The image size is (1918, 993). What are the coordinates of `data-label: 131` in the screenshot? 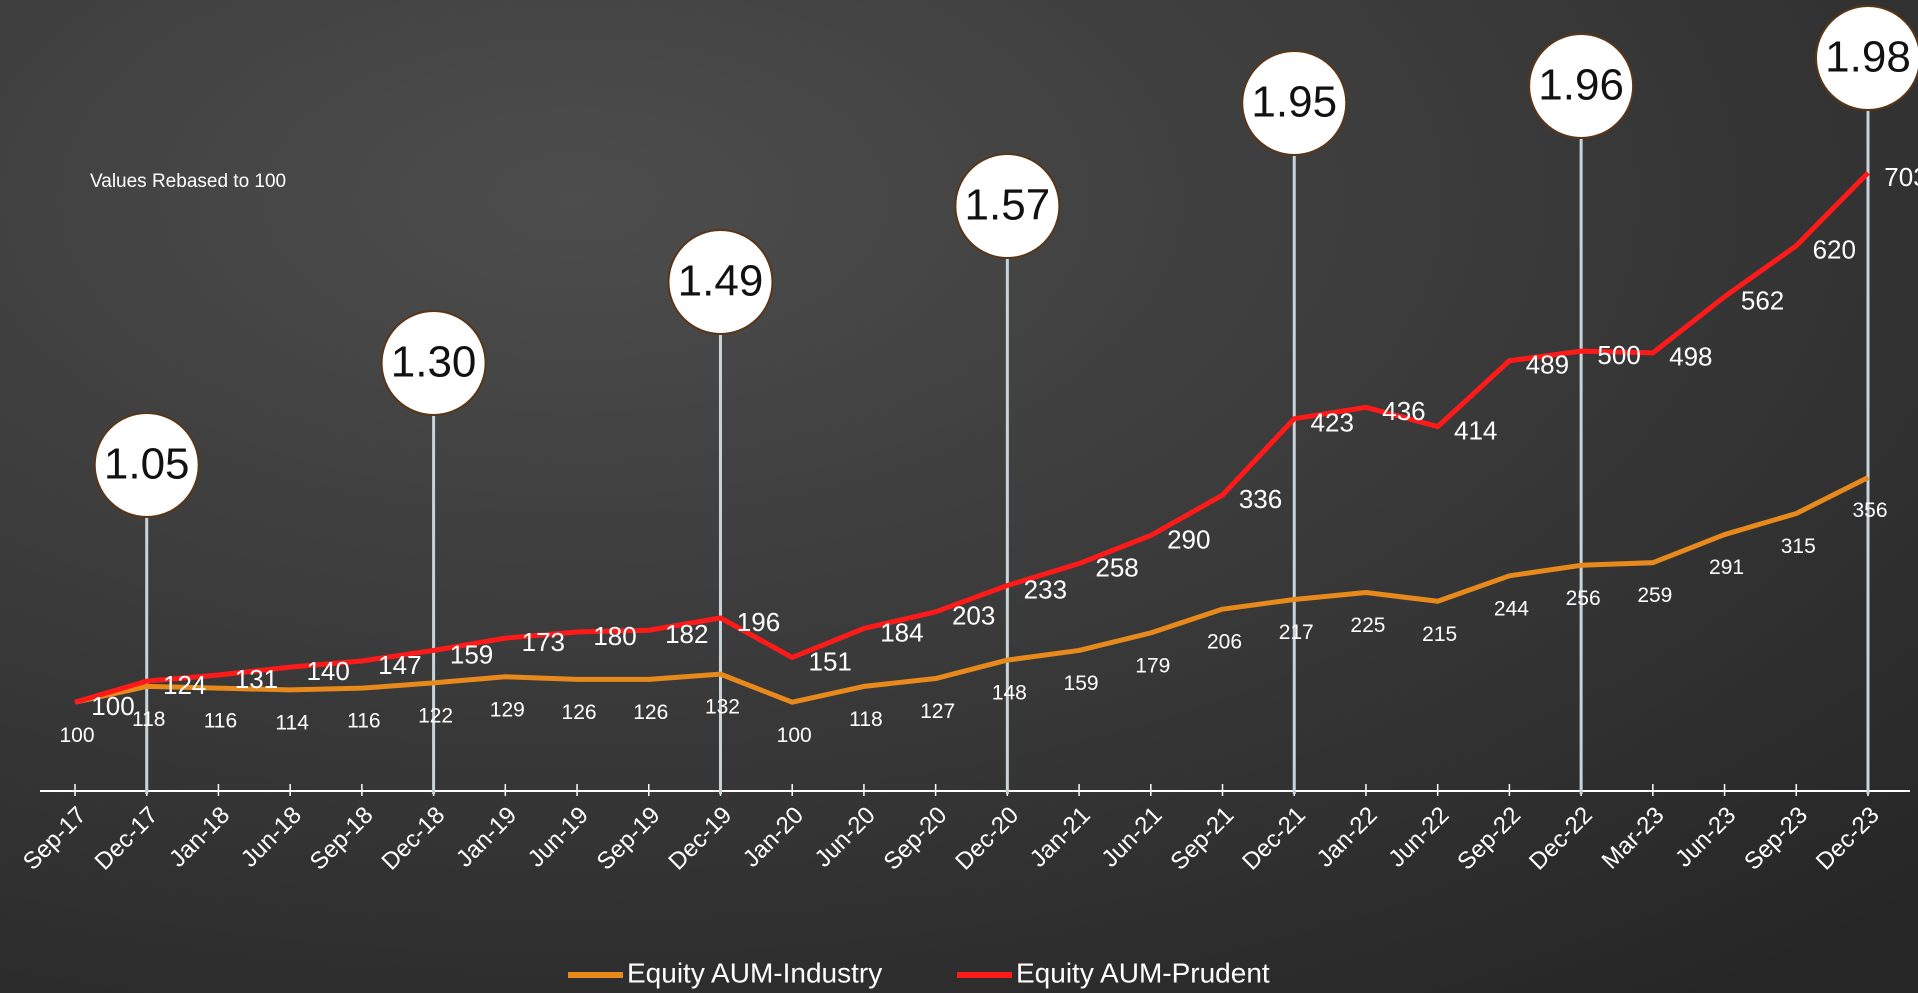 It's located at (256, 679).